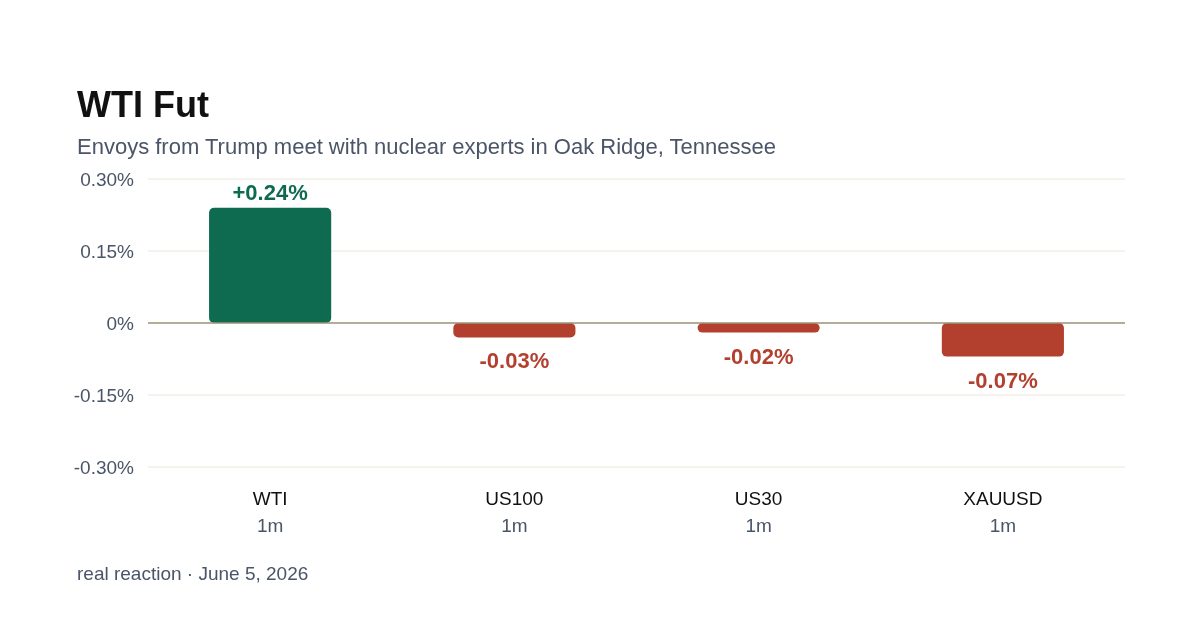 The height and width of the screenshot is (630, 1200). What do you see at coordinates (104, 467) in the screenshot?
I see `y-tick-label: -0.30%` at bounding box center [104, 467].